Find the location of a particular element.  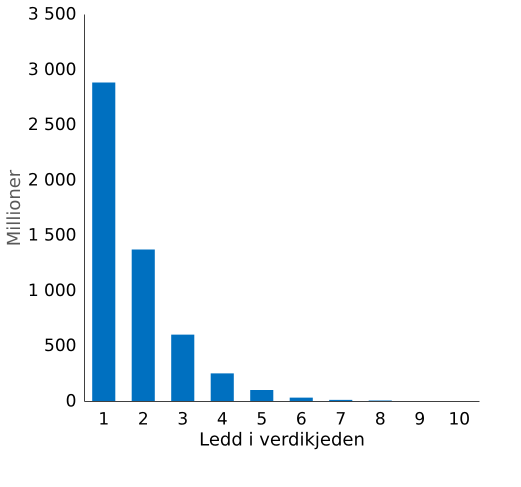

y-tick-label: 2 000 is located at coordinates (52, 180).